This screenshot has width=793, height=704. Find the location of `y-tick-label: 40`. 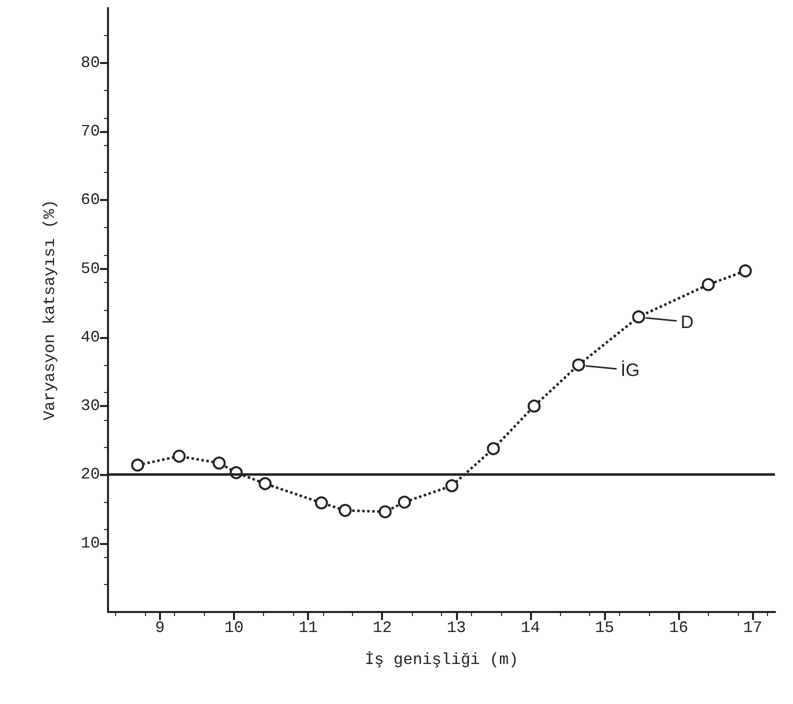

y-tick-label: 40 is located at coordinates (90, 337).